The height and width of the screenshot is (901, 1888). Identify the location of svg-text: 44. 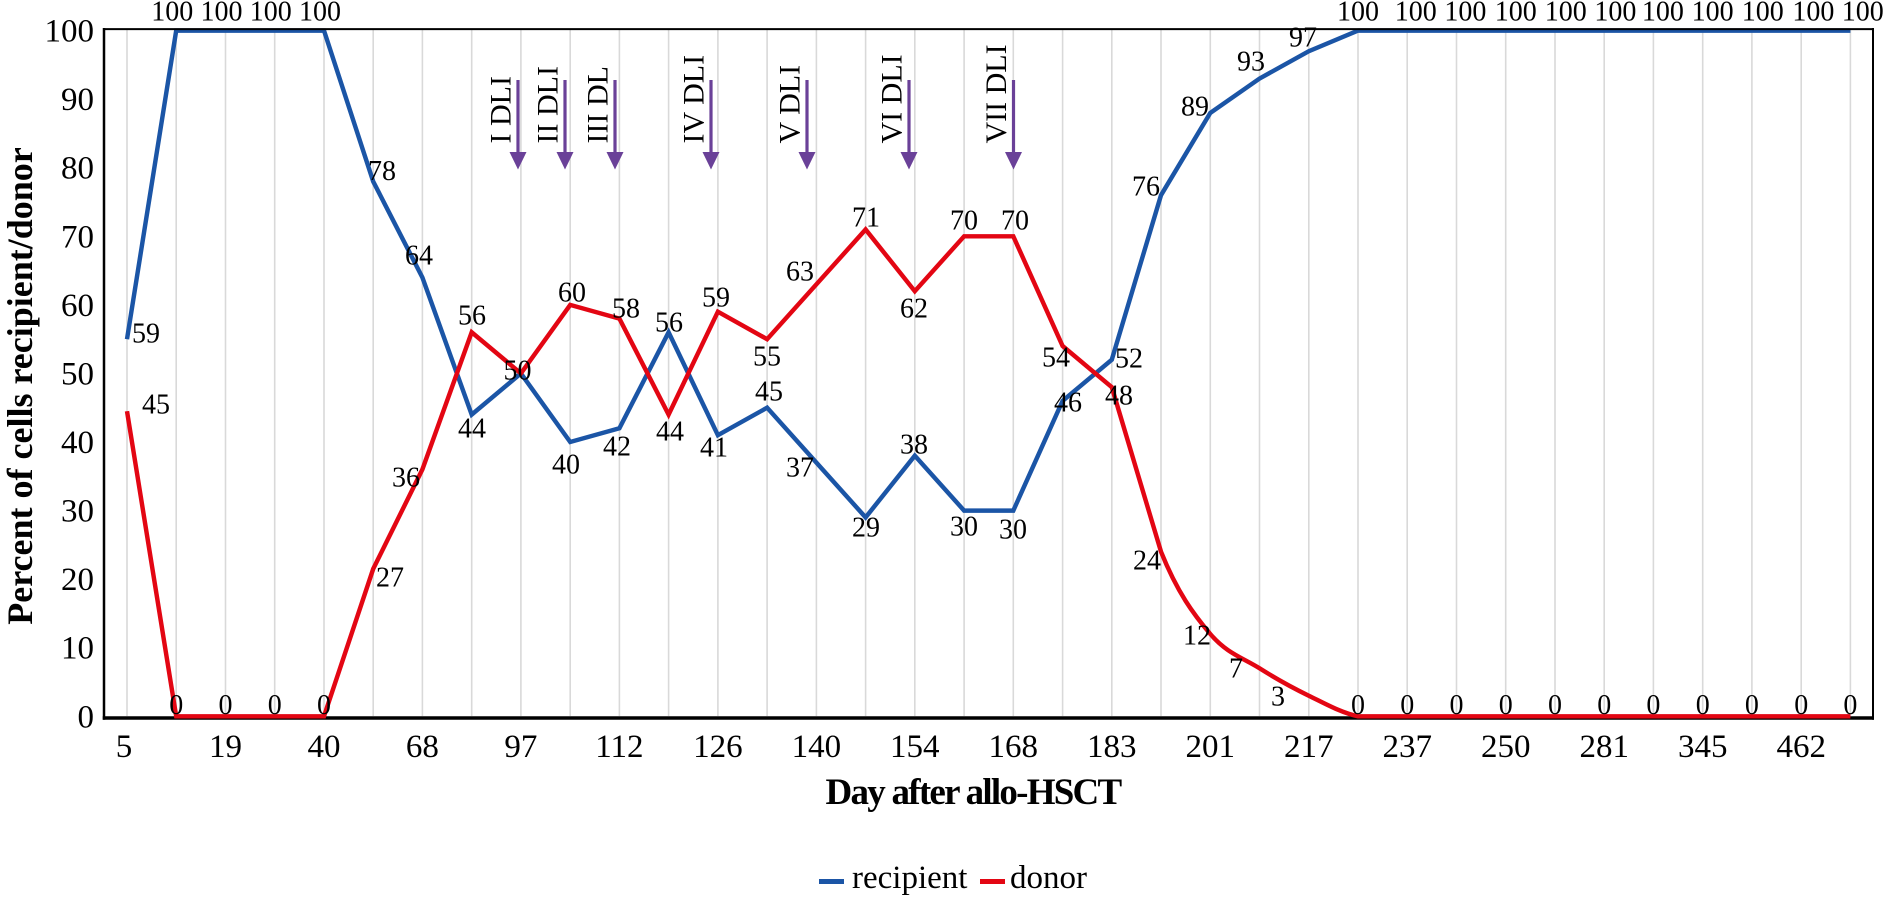
(472, 428).